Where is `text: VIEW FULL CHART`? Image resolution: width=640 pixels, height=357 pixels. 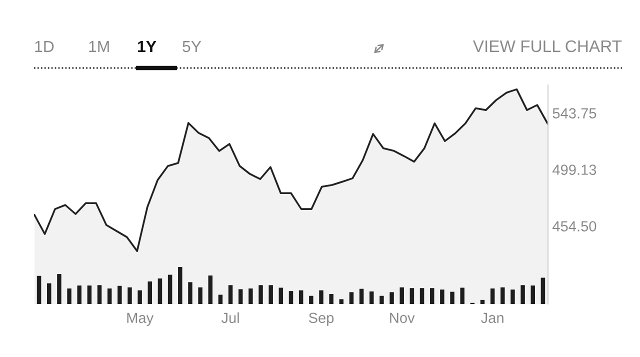 text: VIEW FULL CHART is located at coordinates (547, 46).